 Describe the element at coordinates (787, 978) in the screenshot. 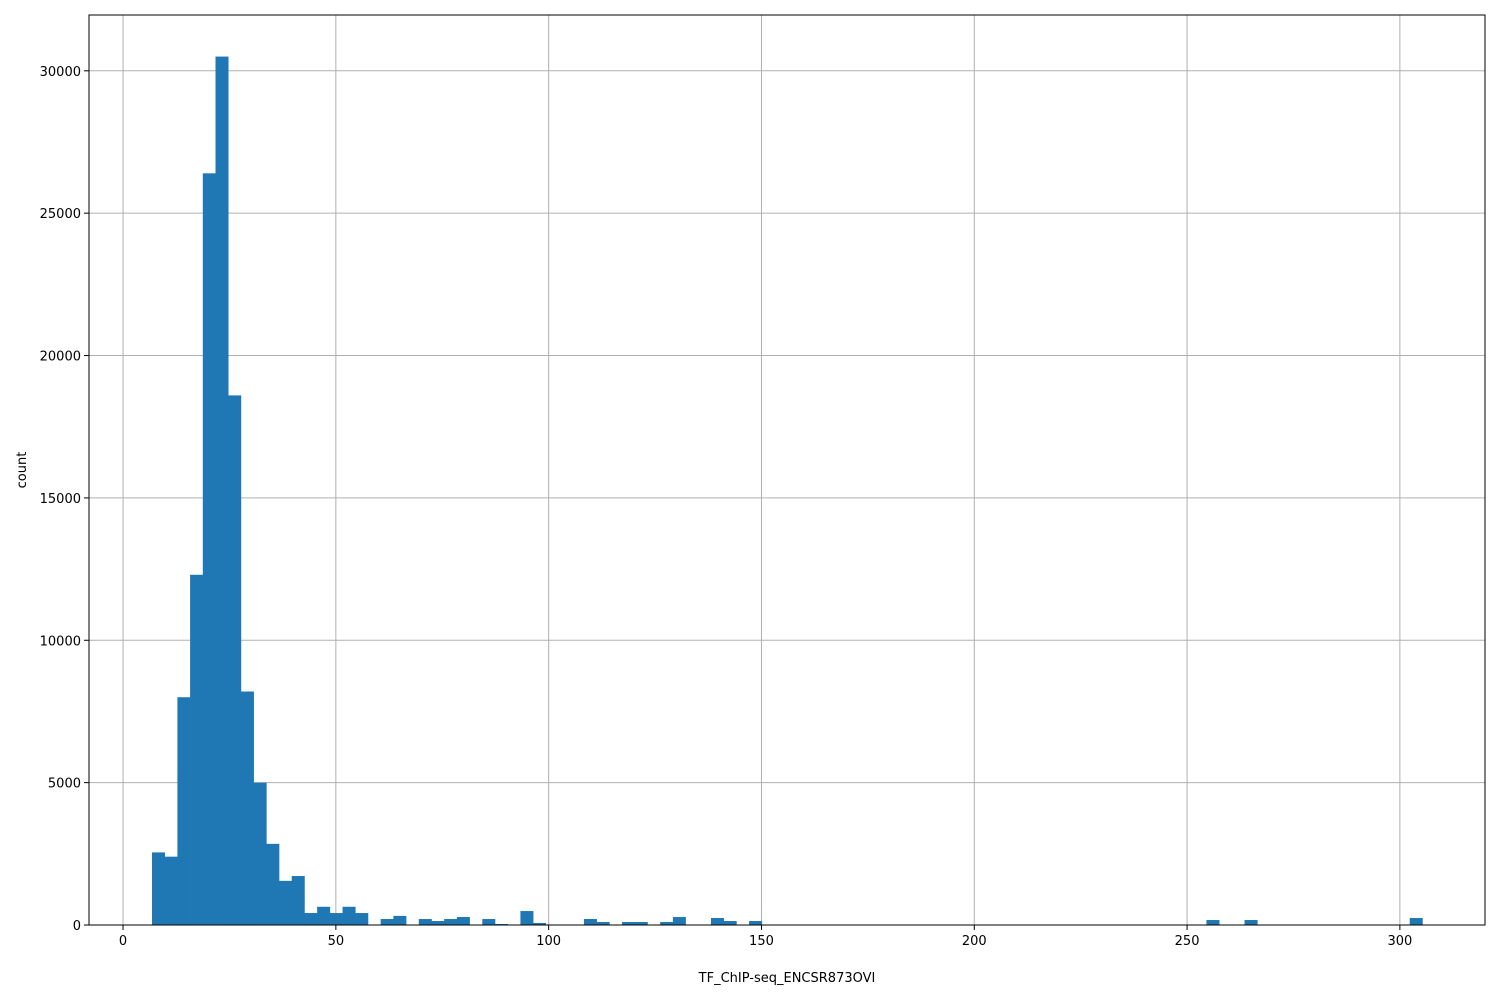

I see `x-axis-label: TF_ChIP-seq_ENCSR873OVI` at that location.